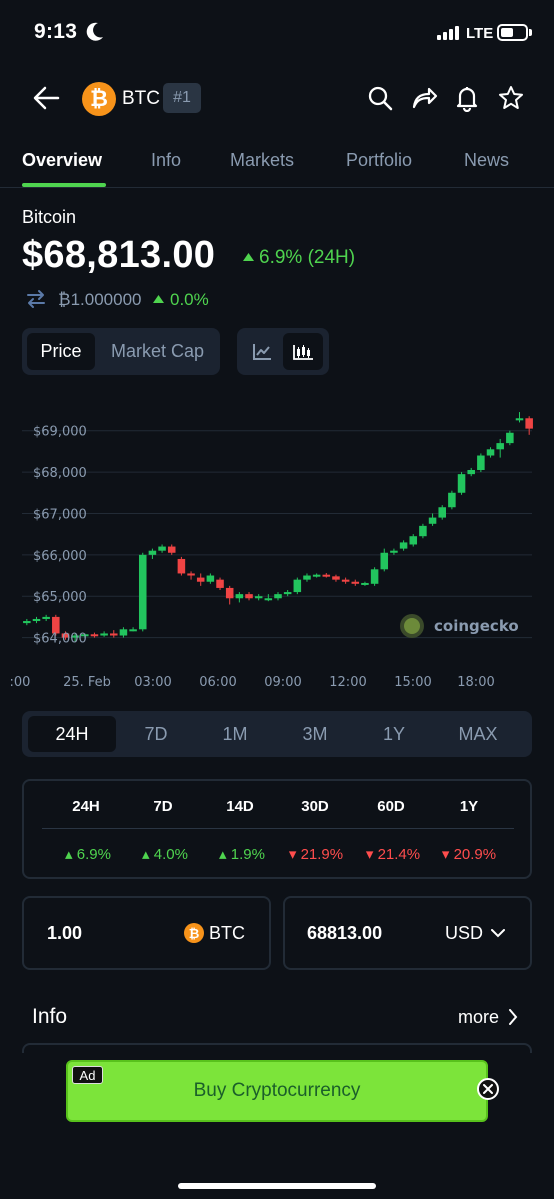 The width and height of the screenshot is (554, 1199). What do you see at coordinates (488, 1089) in the screenshot?
I see `ad-close-button` at bounding box center [488, 1089].